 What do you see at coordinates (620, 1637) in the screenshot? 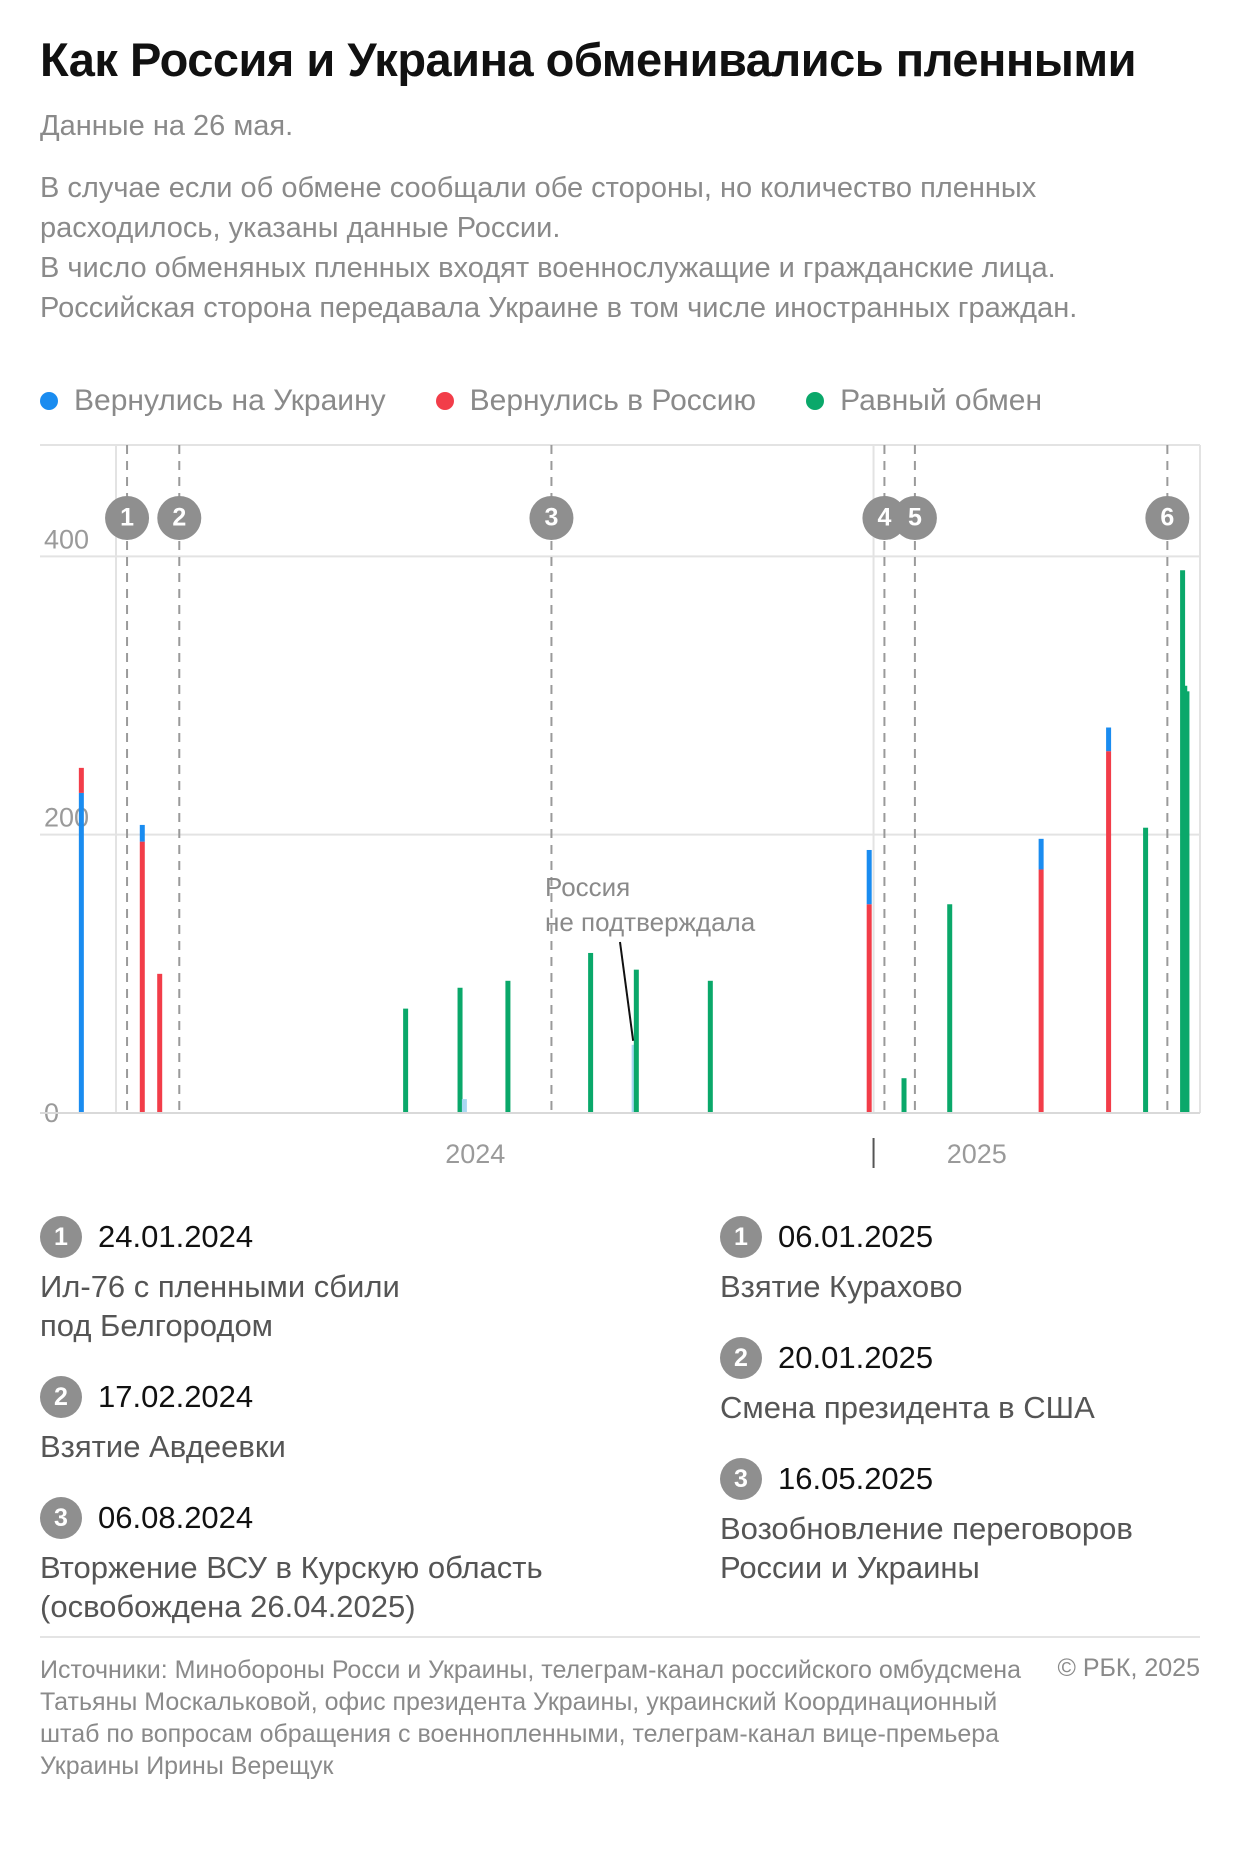
I see `footer-divider` at bounding box center [620, 1637].